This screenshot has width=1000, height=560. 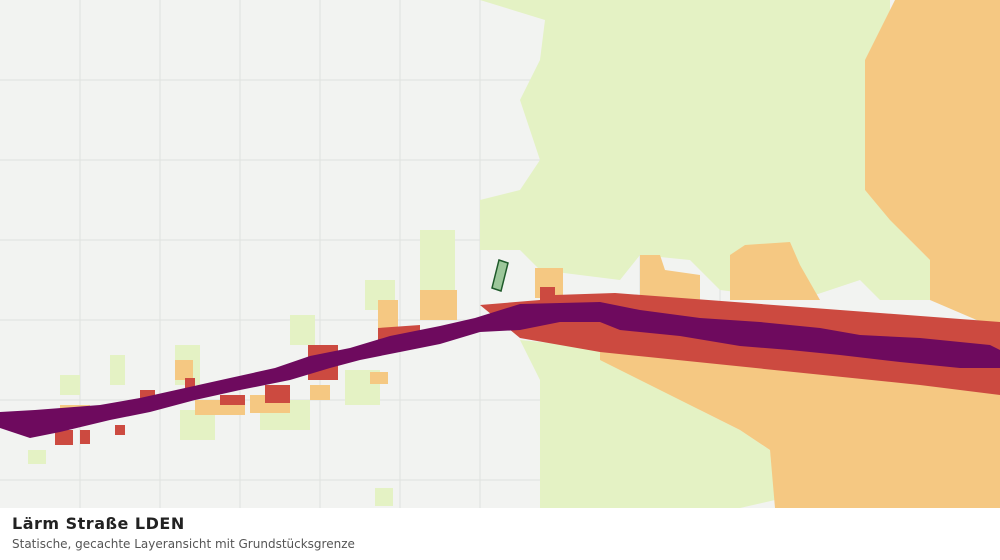 What do you see at coordinates (98, 523) in the screenshot?
I see `map-title: Lärm Straße LDEN` at bounding box center [98, 523].